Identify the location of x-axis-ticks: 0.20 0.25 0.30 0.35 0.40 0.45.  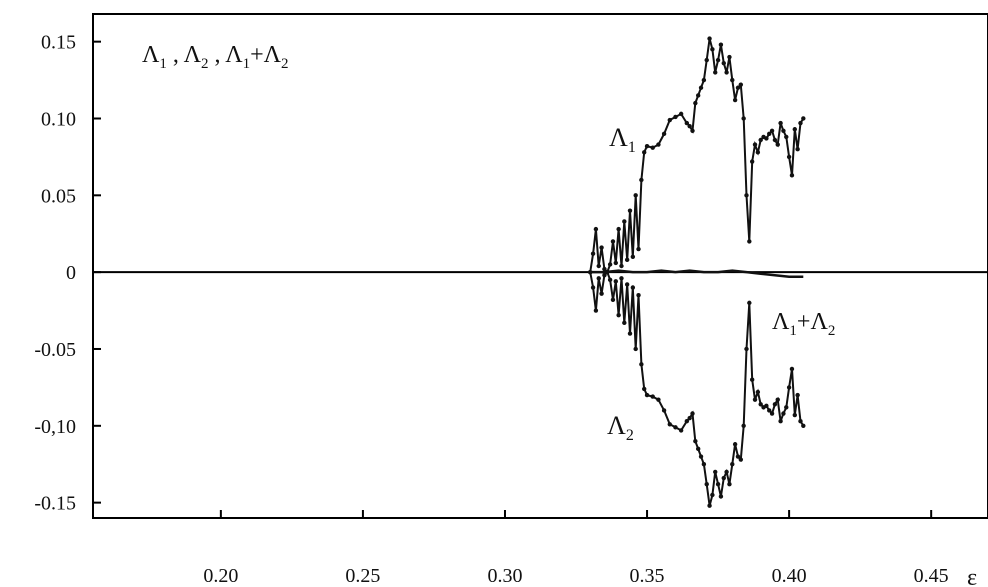
(576, 548).